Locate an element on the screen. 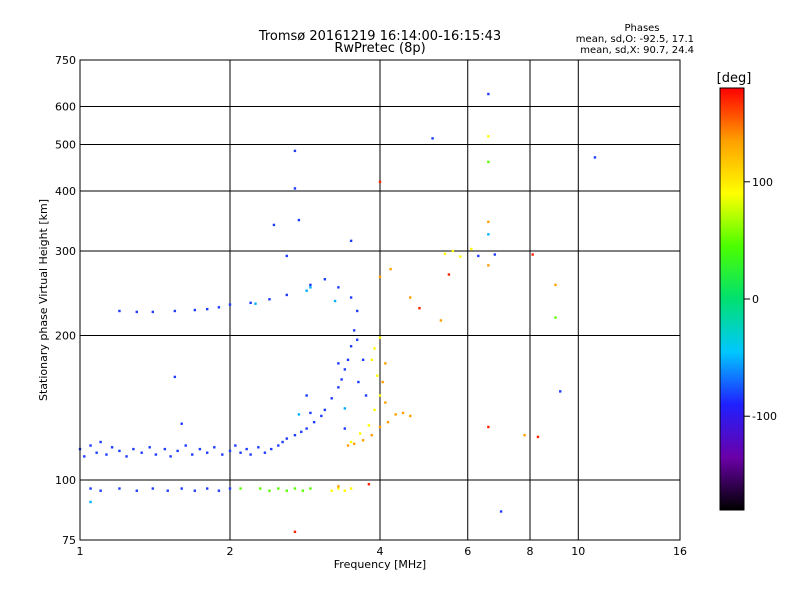 The width and height of the screenshot is (800, 600). phases-line-x: mean, sd,X: 90.7, 24.4 is located at coordinates (637, 50).